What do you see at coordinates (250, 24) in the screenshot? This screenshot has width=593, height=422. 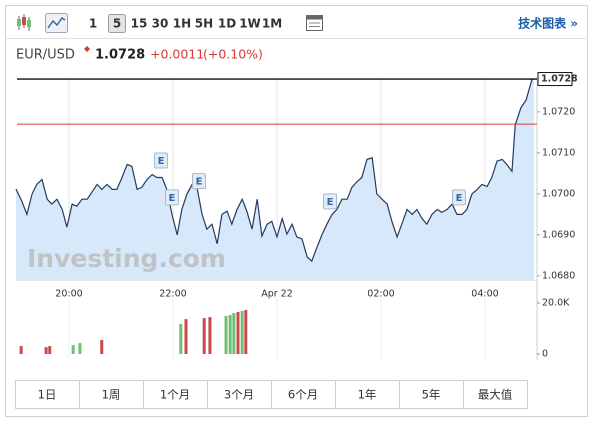 I see `interval-button: 1W` at bounding box center [250, 24].